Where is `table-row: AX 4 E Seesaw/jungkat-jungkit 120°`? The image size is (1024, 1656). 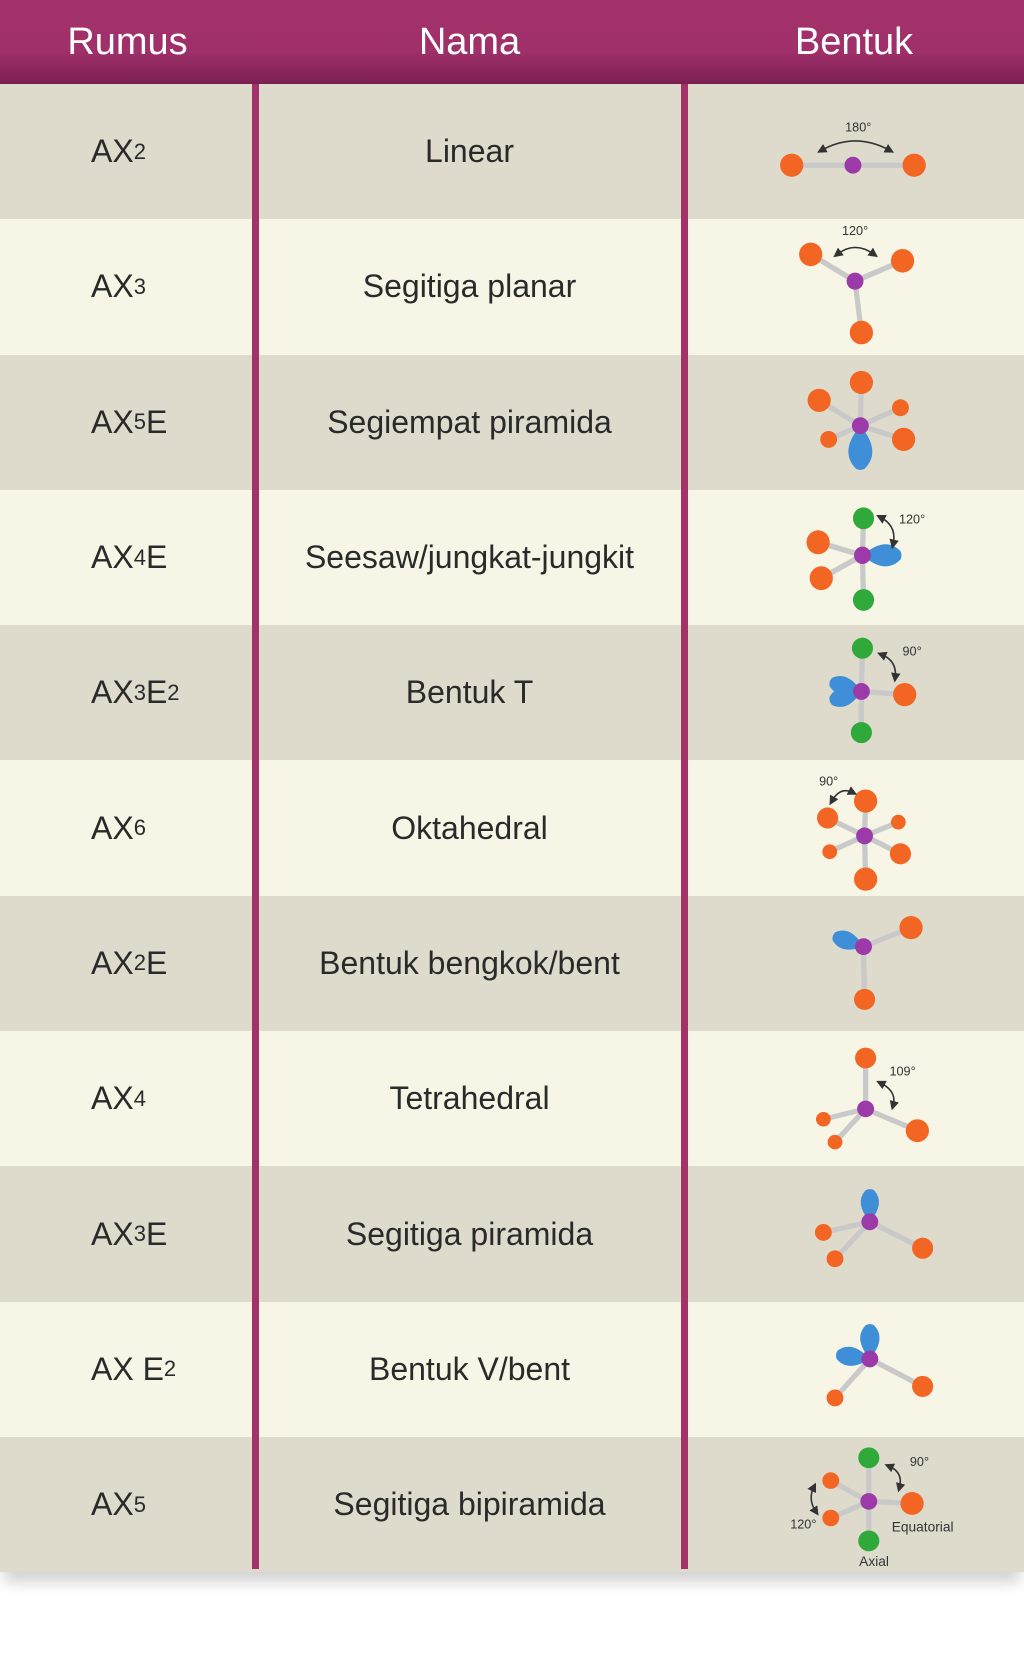 table-row: AX 4 E Seesaw/jungkat-jungkit 120° is located at coordinates (512, 557).